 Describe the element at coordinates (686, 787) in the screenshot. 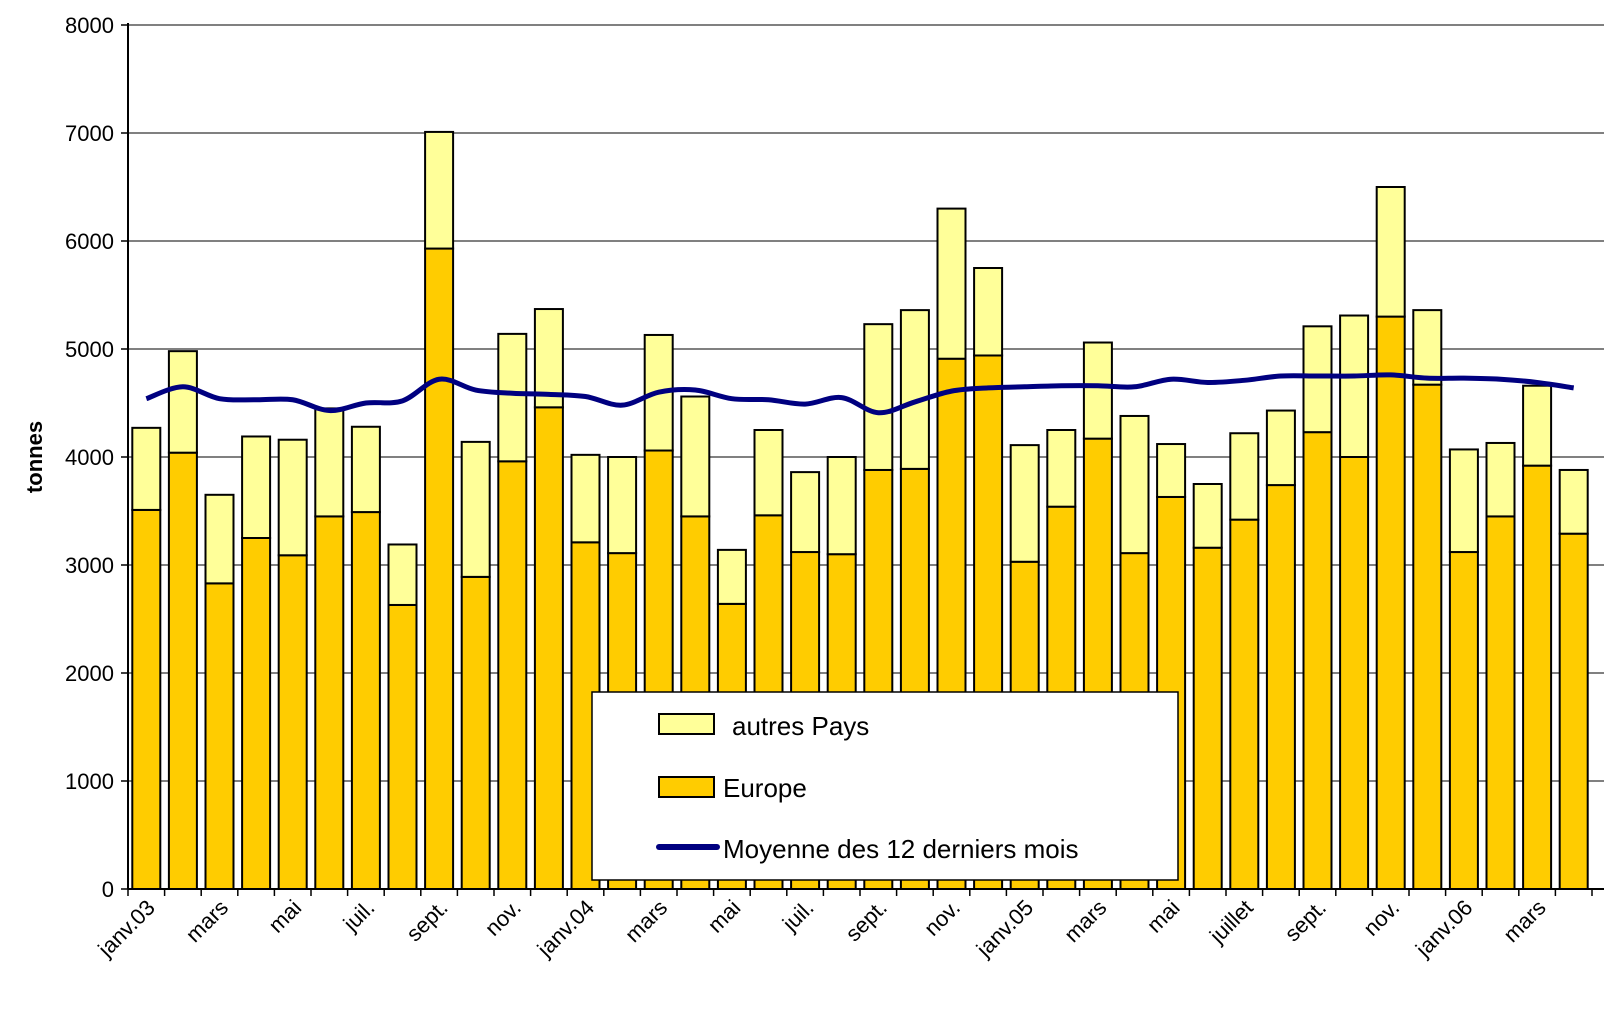

I see `legend-swatch-europe` at that location.